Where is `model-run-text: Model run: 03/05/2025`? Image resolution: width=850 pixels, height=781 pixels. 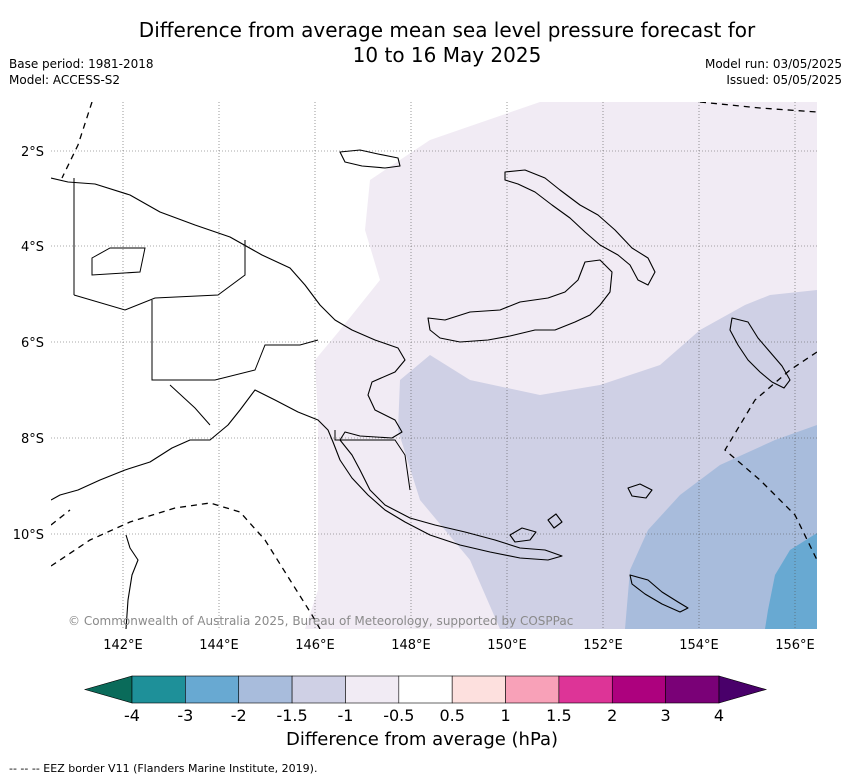 model-run-text: Model run: 03/05/2025 is located at coordinates (773, 64).